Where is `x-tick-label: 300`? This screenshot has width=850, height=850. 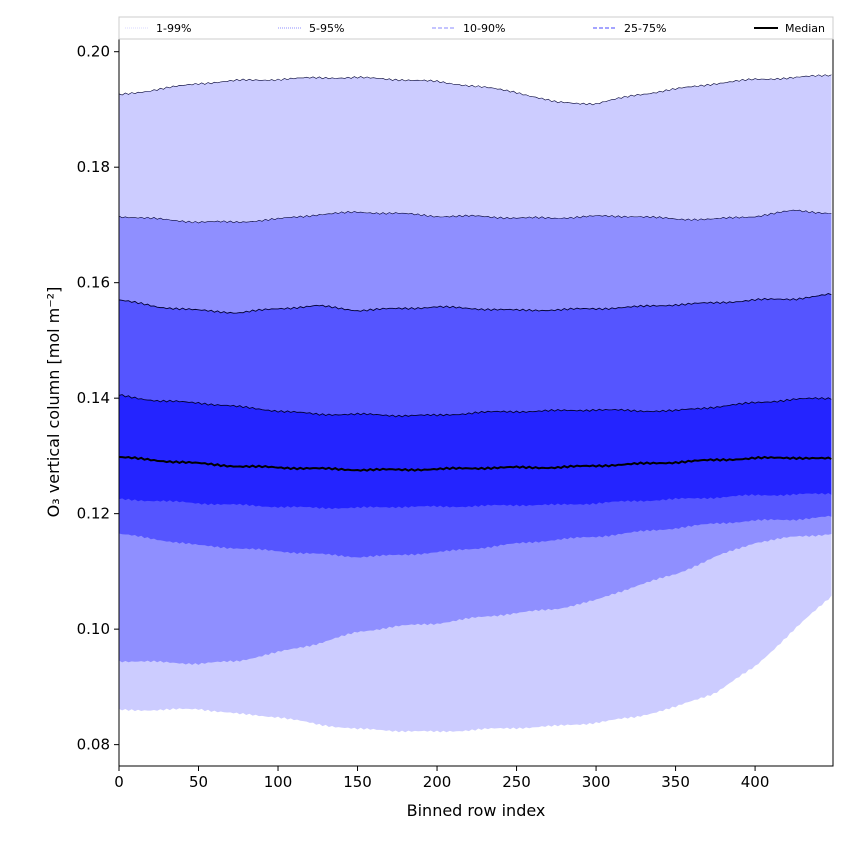 x-tick-label: 300 is located at coordinates (596, 782).